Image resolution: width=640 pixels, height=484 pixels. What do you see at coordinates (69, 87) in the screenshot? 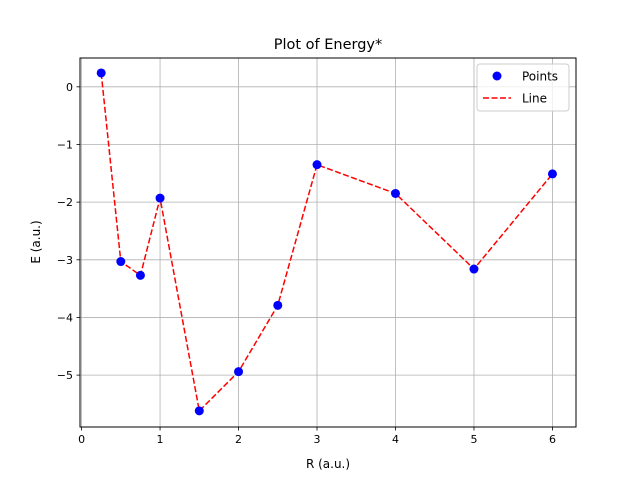
I see `y-tick-label: 0` at bounding box center [69, 87].